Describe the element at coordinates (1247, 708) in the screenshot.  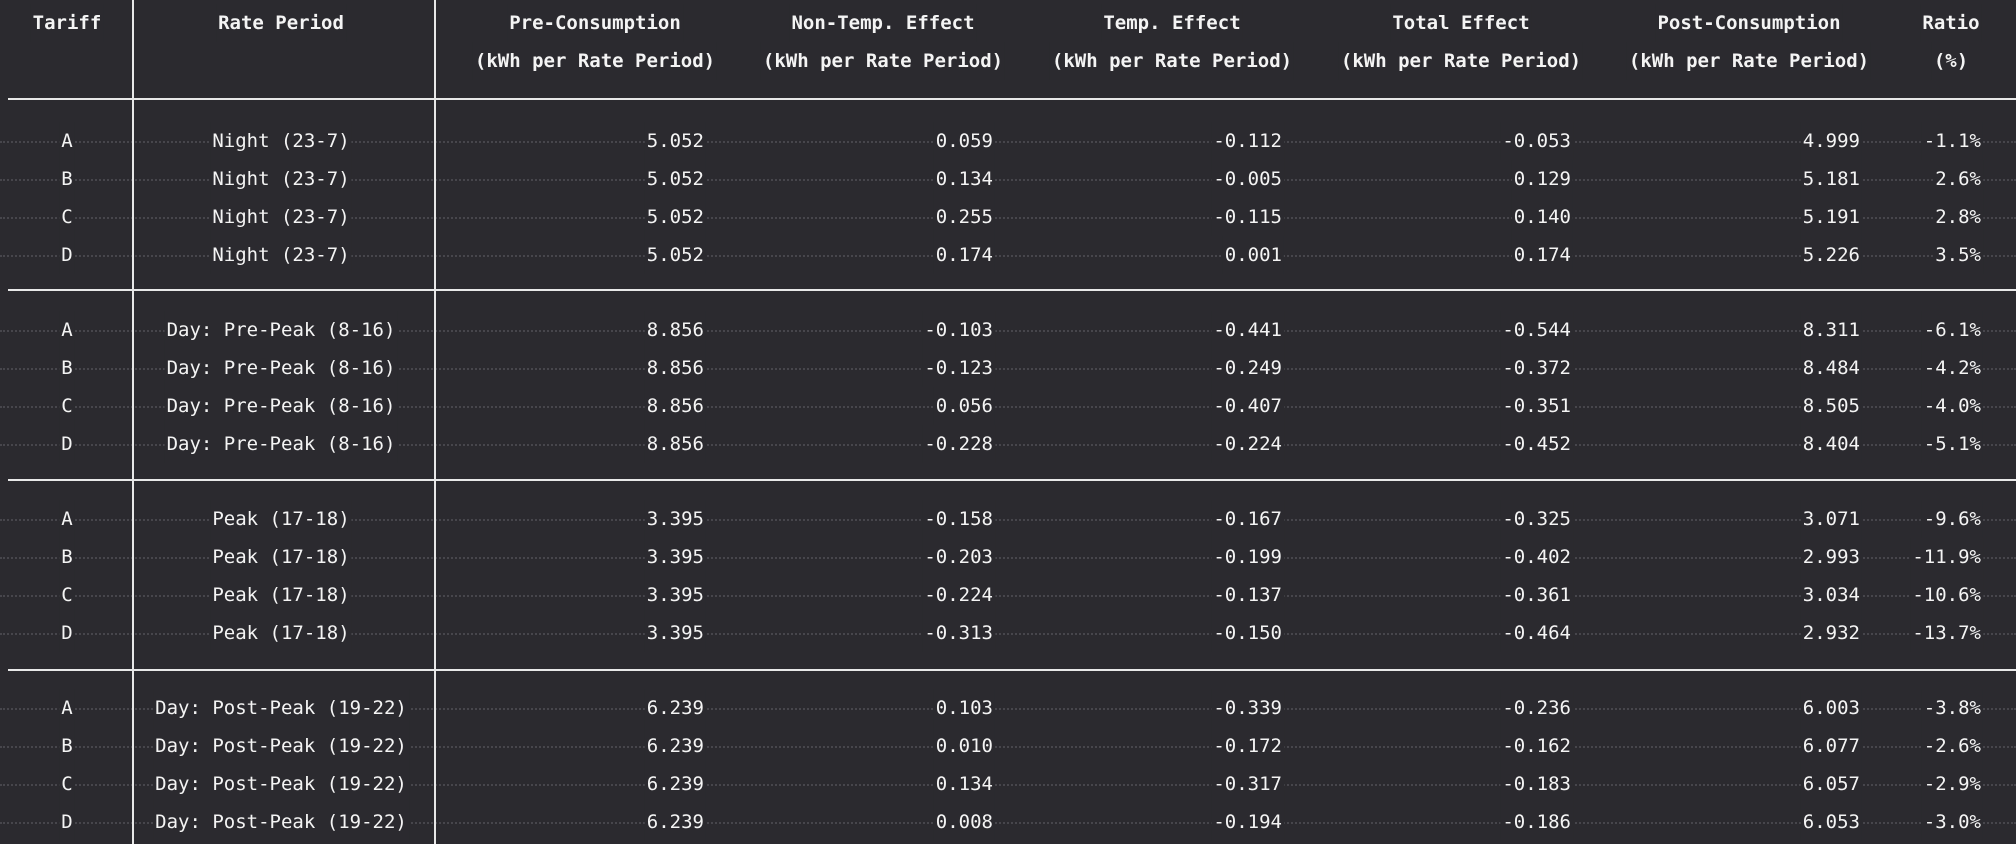
I see `temp-effect-cell: -0.339` at that location.